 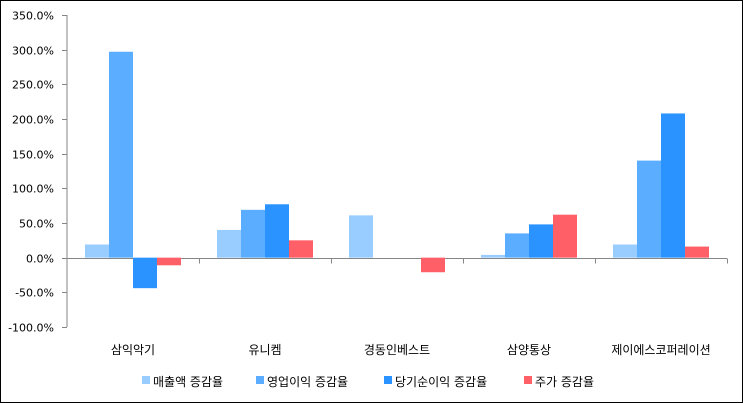 I want to click on y-tick-label: 250.0%, so click(x=33, y=85).